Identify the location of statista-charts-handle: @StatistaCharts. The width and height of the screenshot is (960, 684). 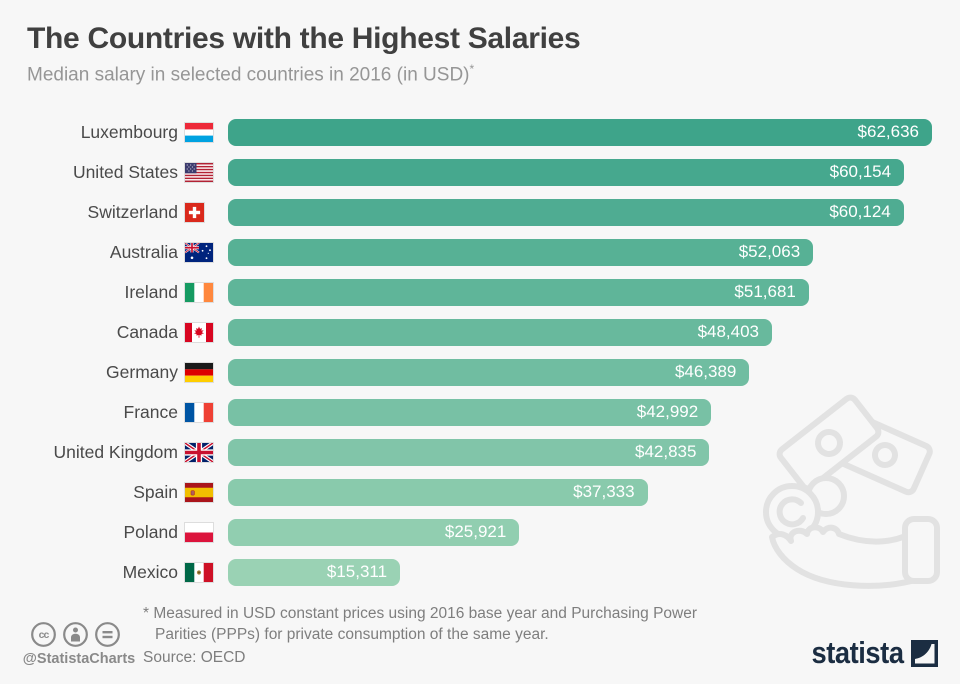
(79, 659).